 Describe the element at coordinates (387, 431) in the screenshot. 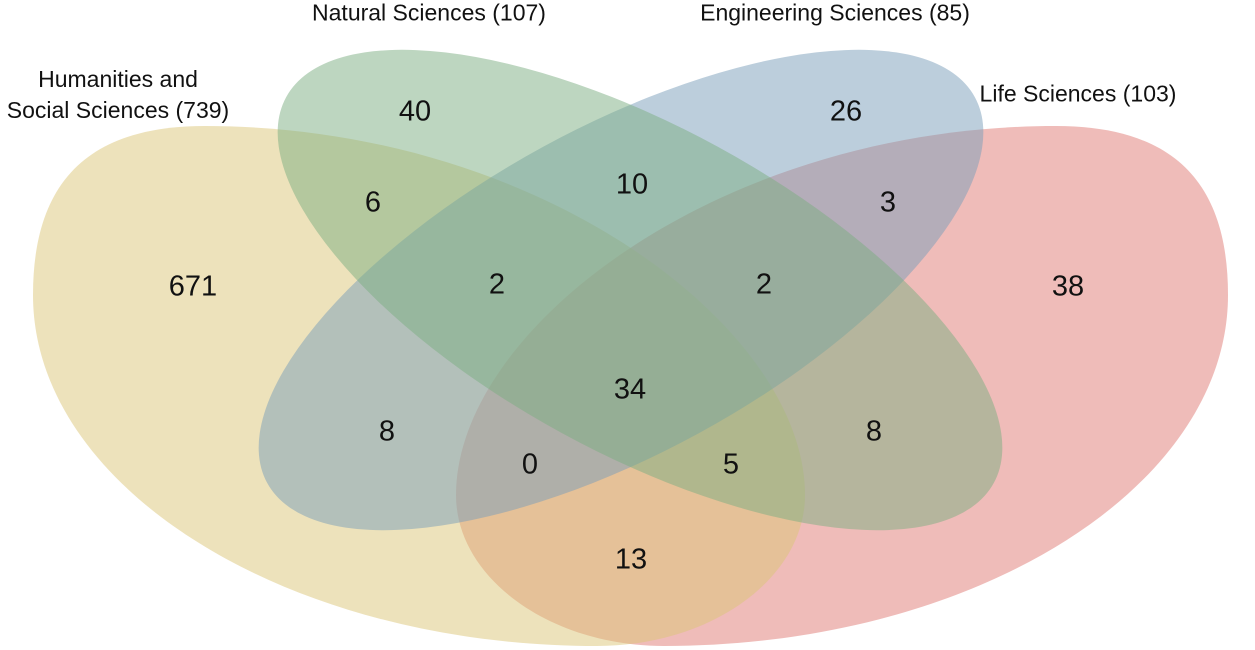

I see `region-count-hum-eng: 8` at that location.